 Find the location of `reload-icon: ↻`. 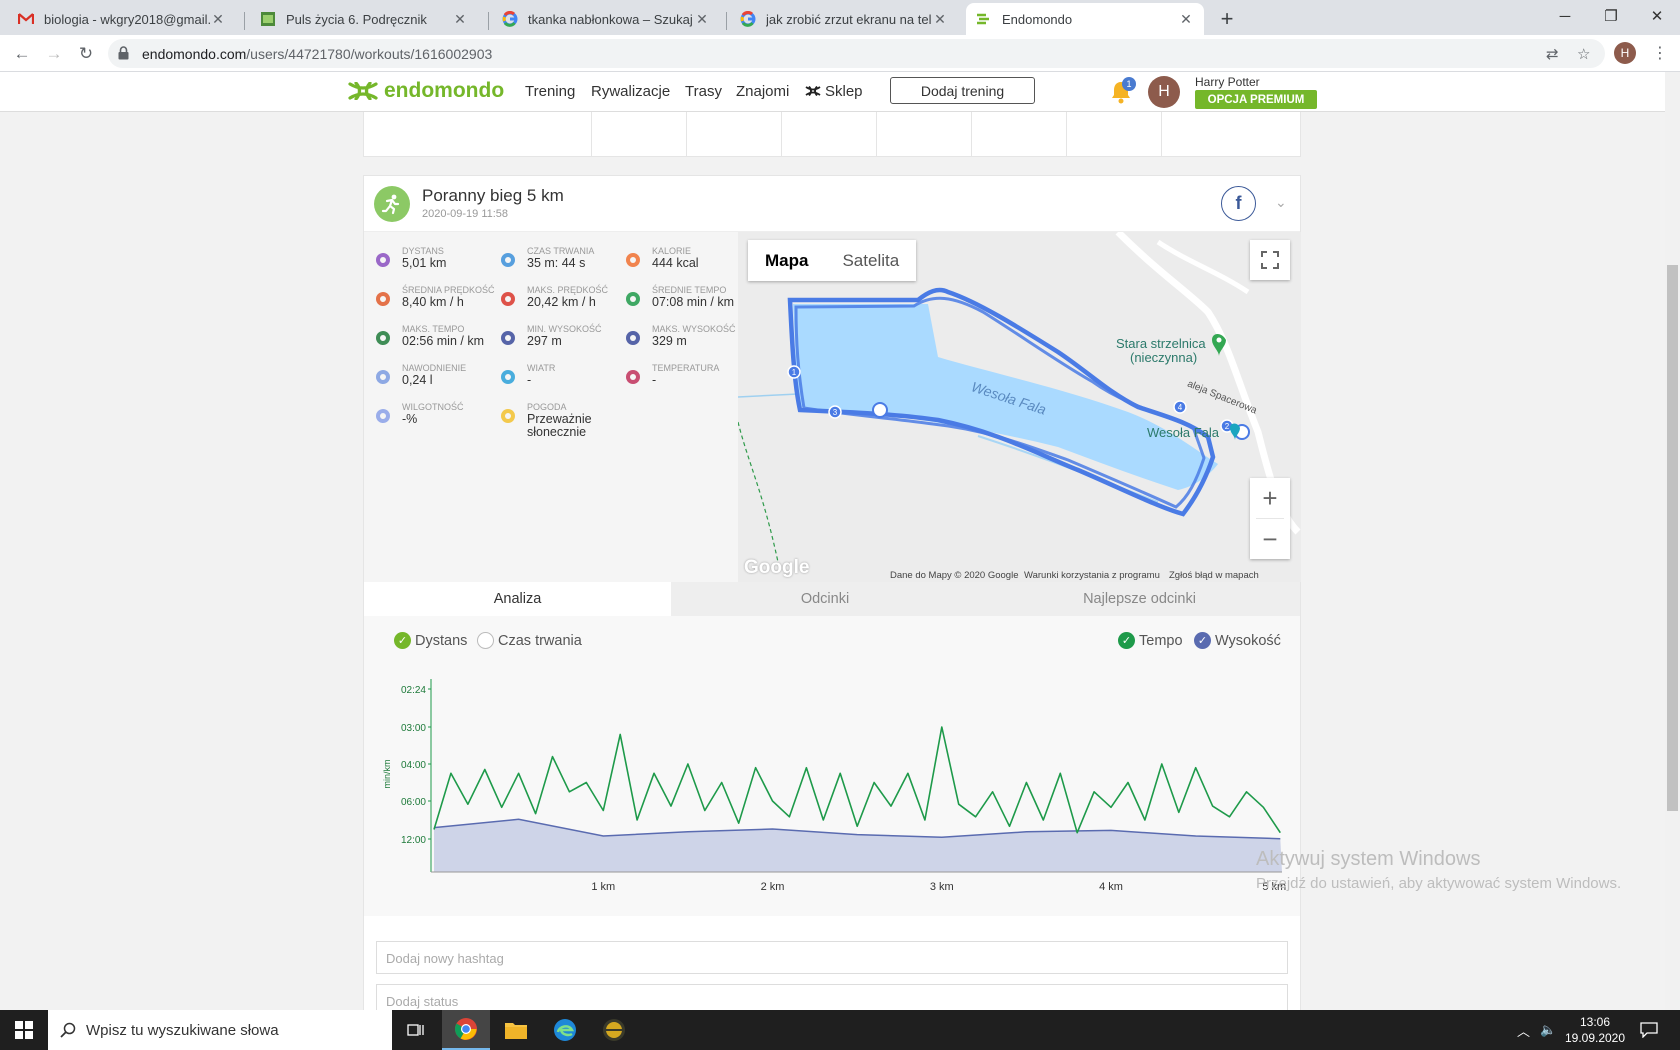

reload-icon: ↻ is located at coordinates (86, 53).